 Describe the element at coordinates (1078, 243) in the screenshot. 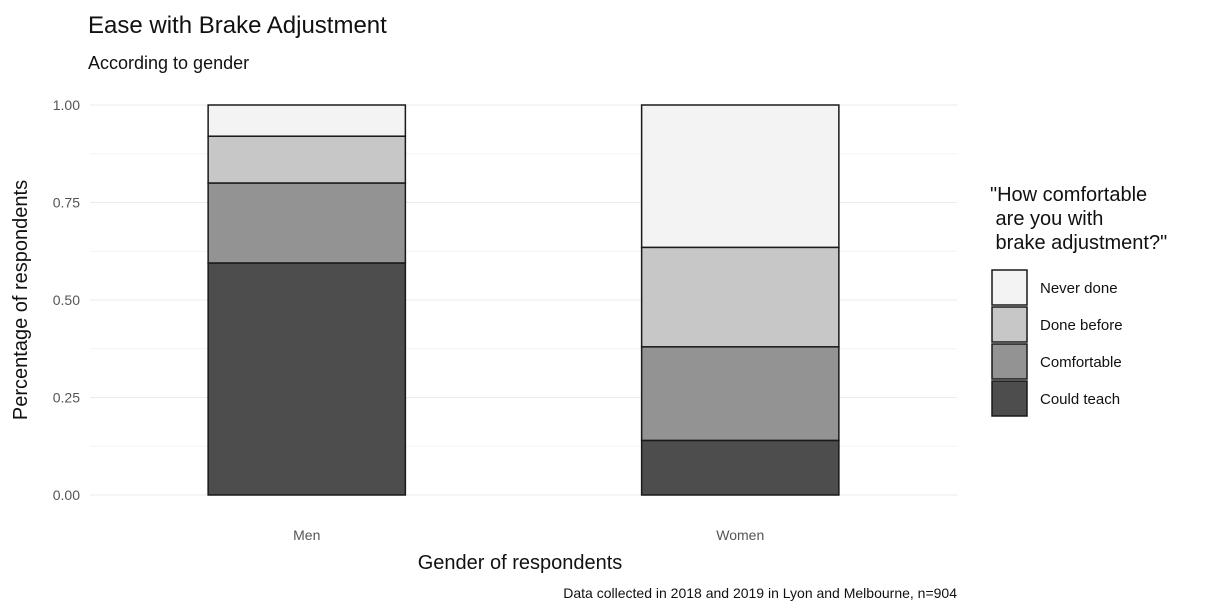

I see `legend-title-line-3: brake adjustment?"` at that location.